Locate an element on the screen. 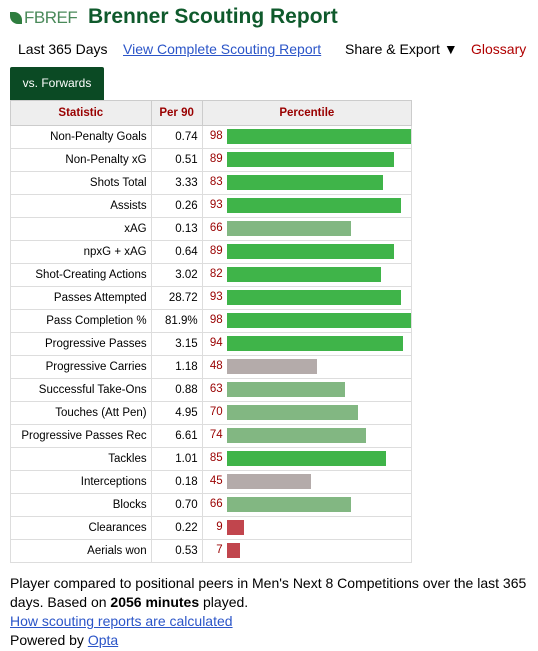  per-90: 4.95 is located at coordinates (176, 413).